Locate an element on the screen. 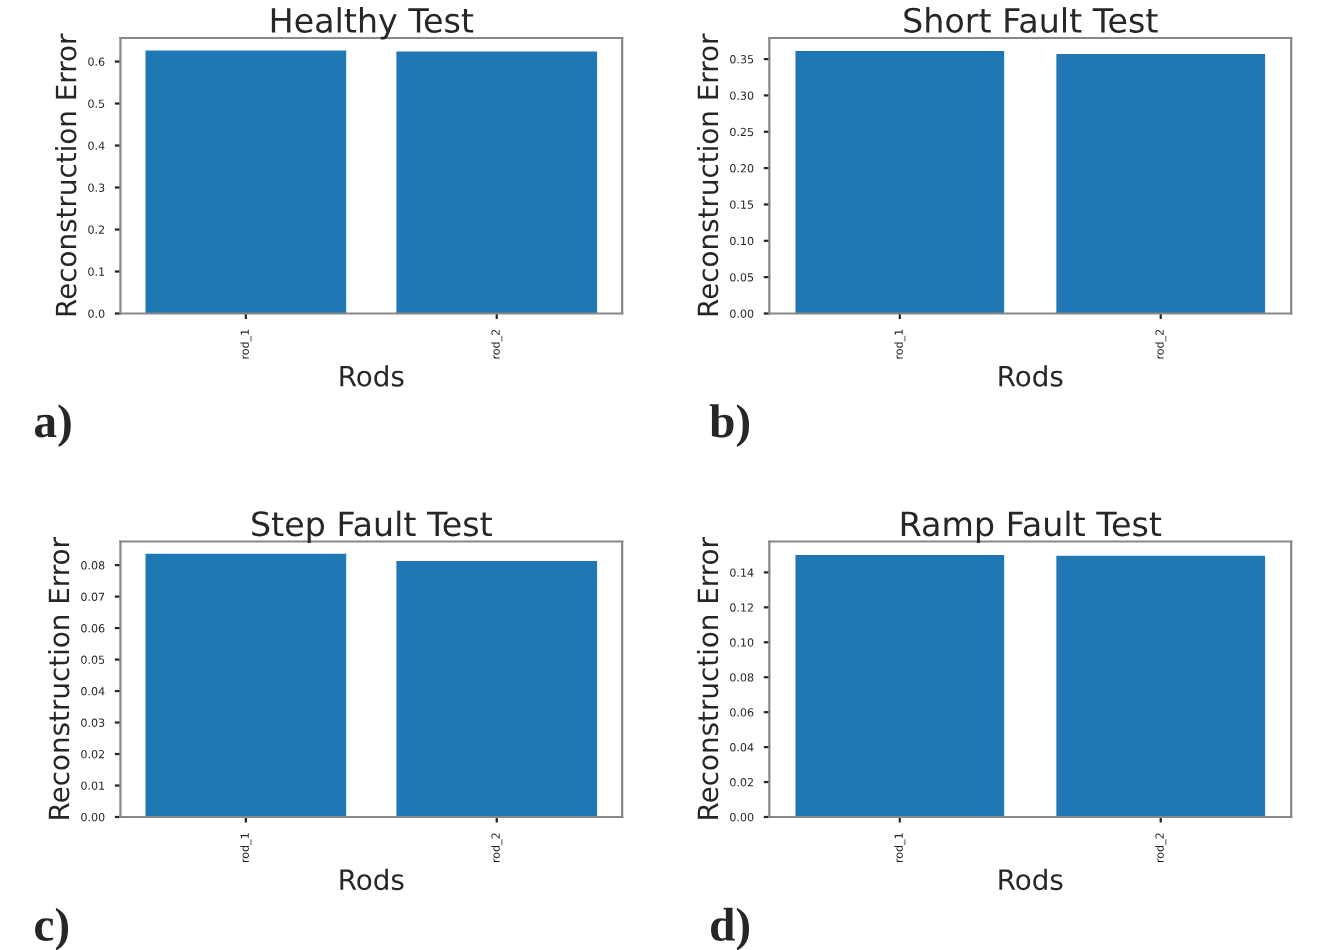  chart-title: Healthy Test is located at coordinates (372, 23).